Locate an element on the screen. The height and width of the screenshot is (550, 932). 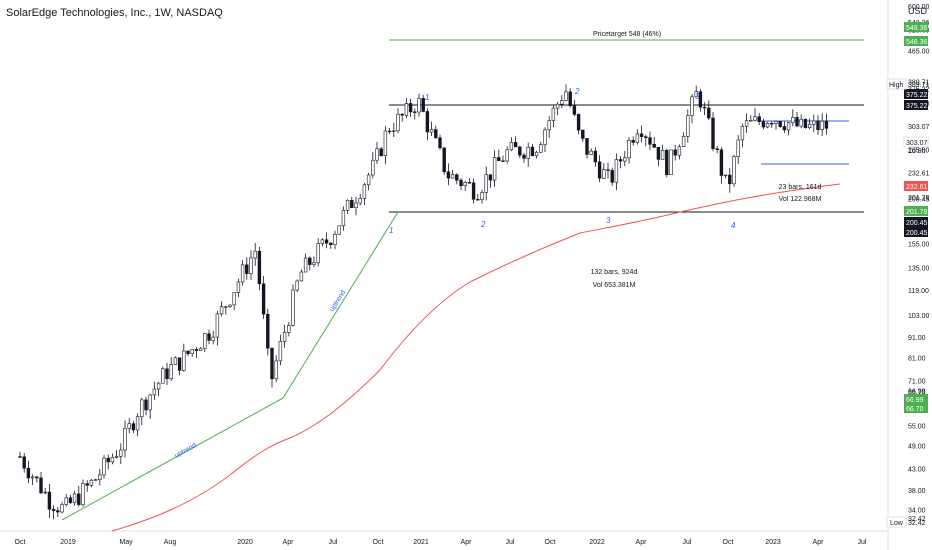
price-tag: 66.70 is located at coordinates (916, 408).